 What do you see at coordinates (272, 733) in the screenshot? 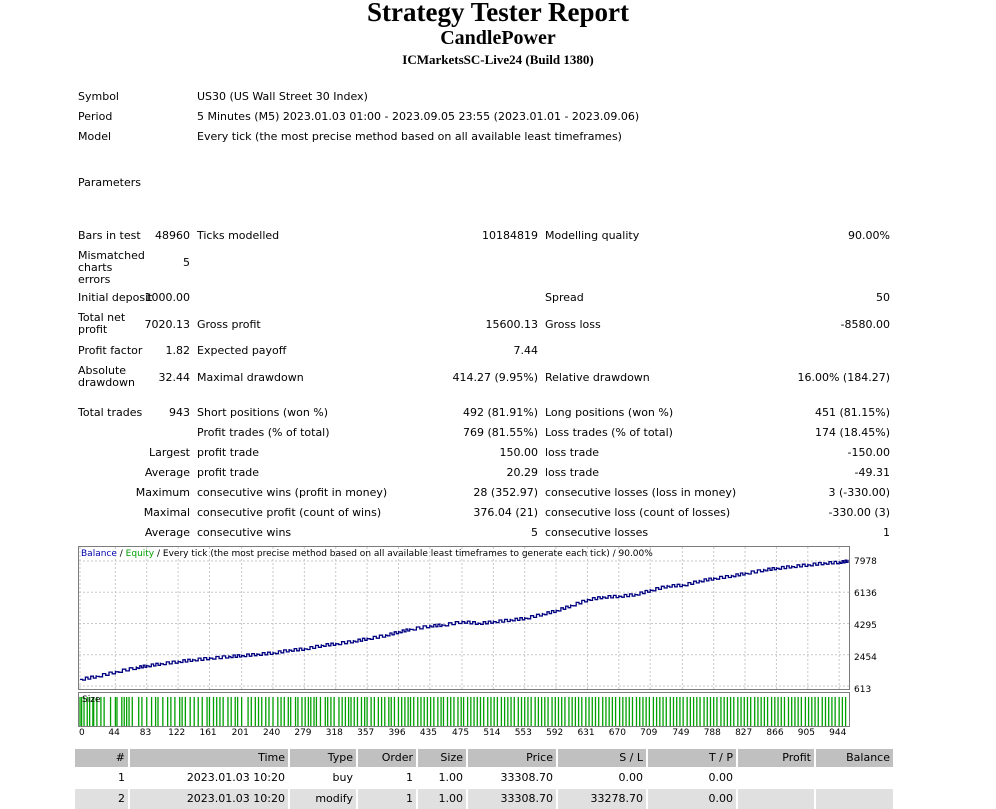
I see `x-tick-label: 240` at bounding box center [272, 733].